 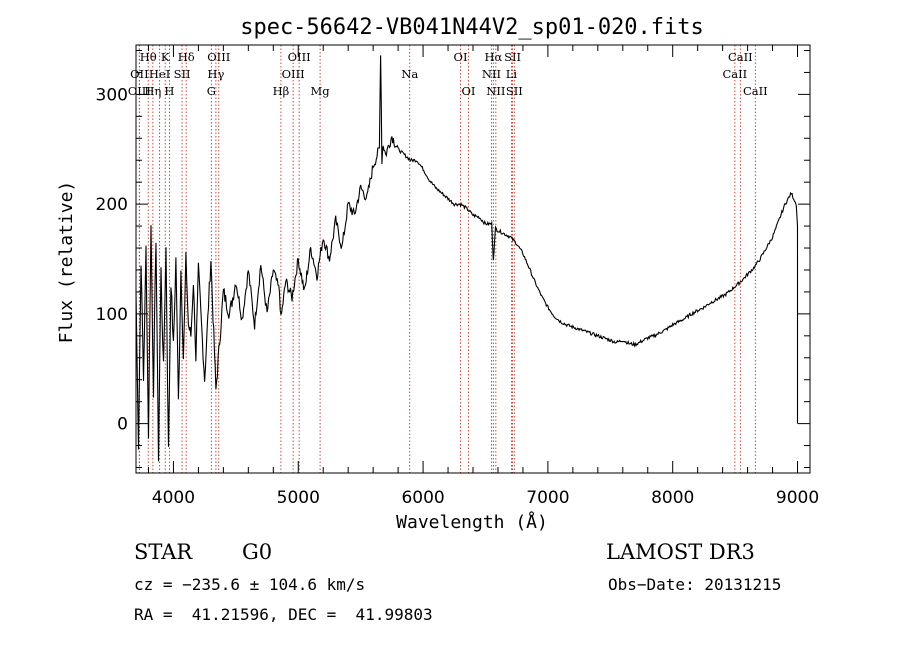 What do you see at coordinates (469, 91) in the screenshot?
I see `line-label-18: OI` at bounding box center [469, 91].